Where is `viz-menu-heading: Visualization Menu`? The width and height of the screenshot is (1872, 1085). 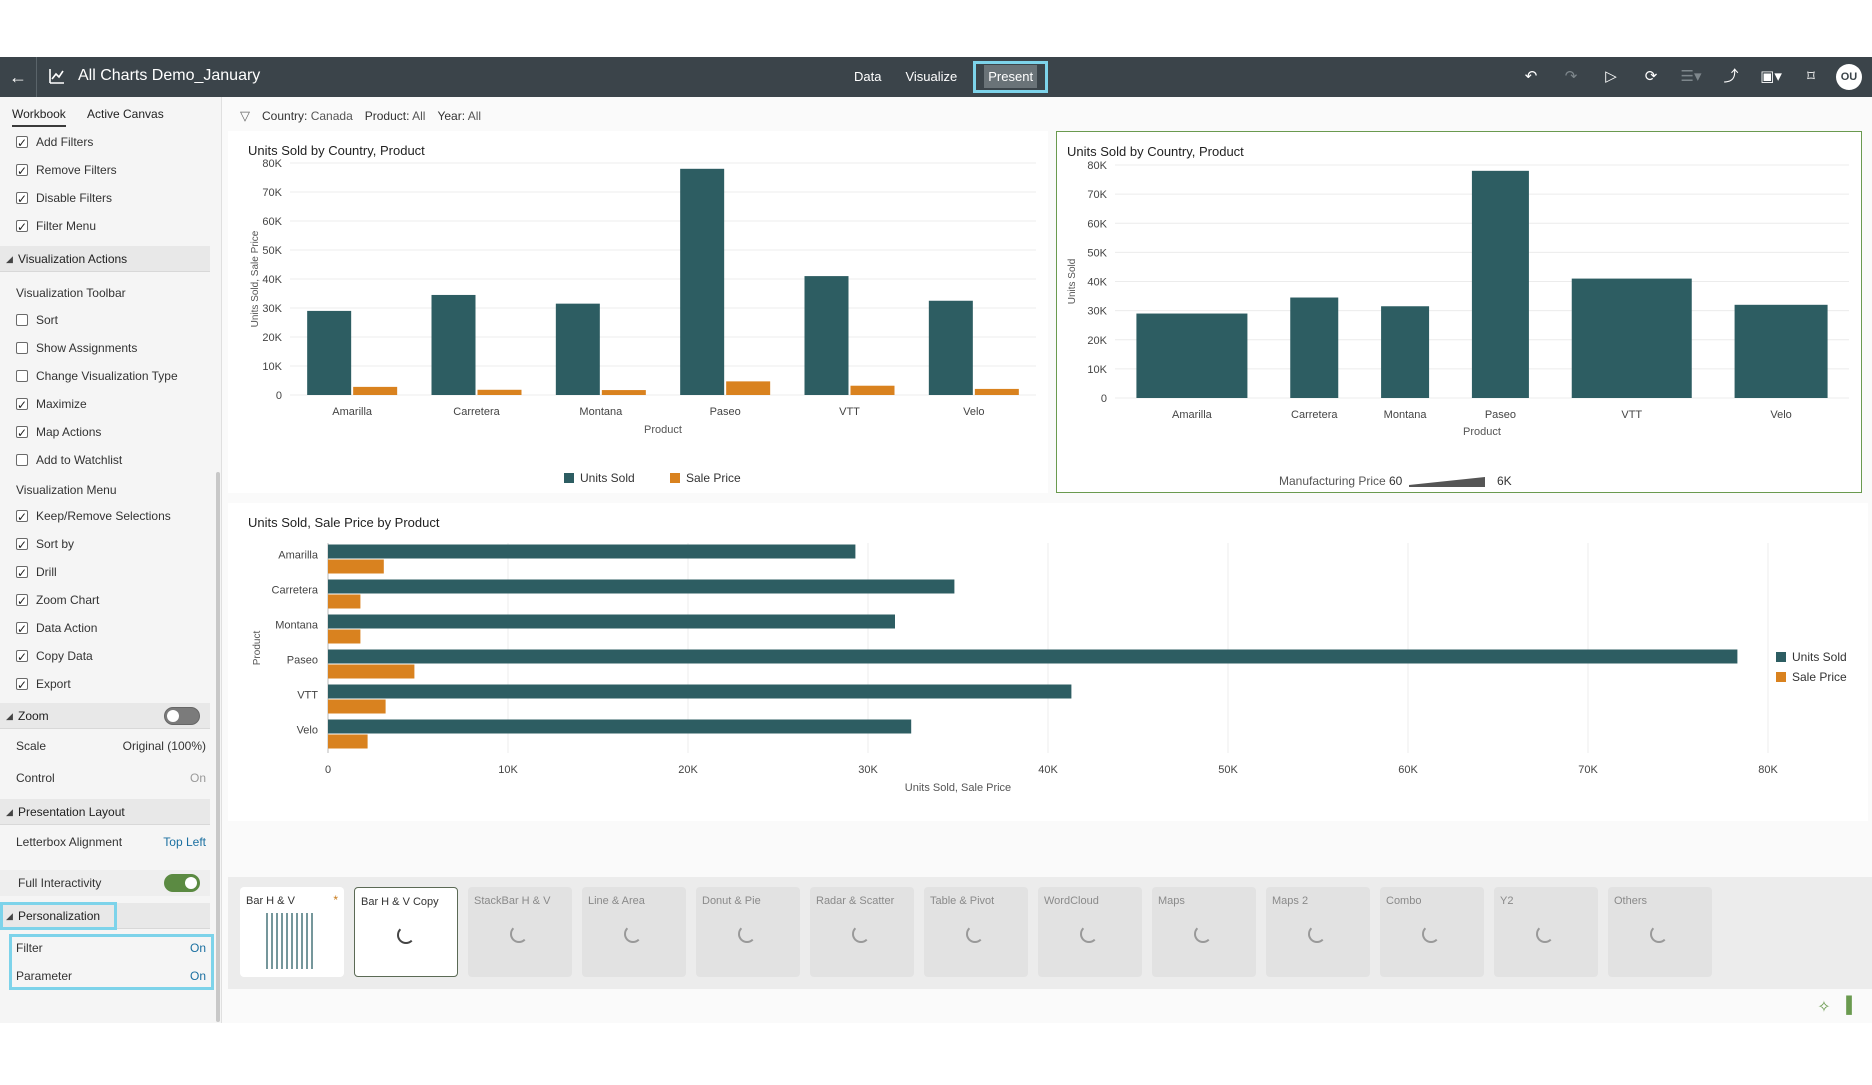 viz-menu-heading: Visualization Menu is located at coordinates (66, 490).